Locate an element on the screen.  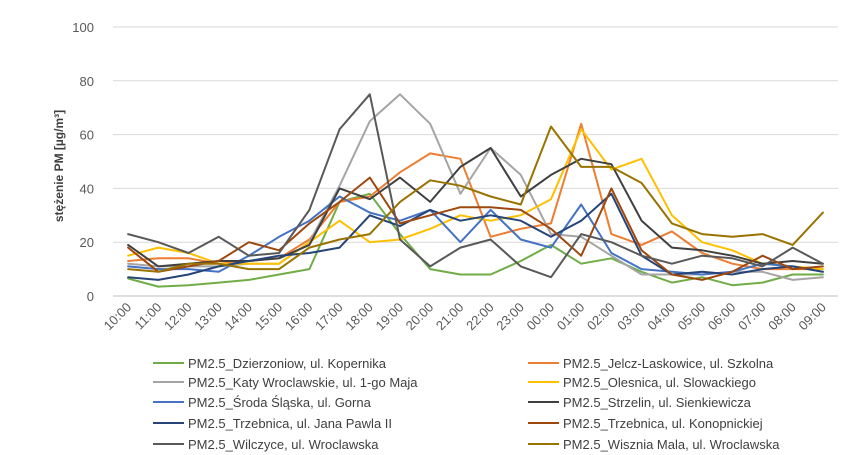
x-tick-label: 15:00 is located at coordinates (269, 317).